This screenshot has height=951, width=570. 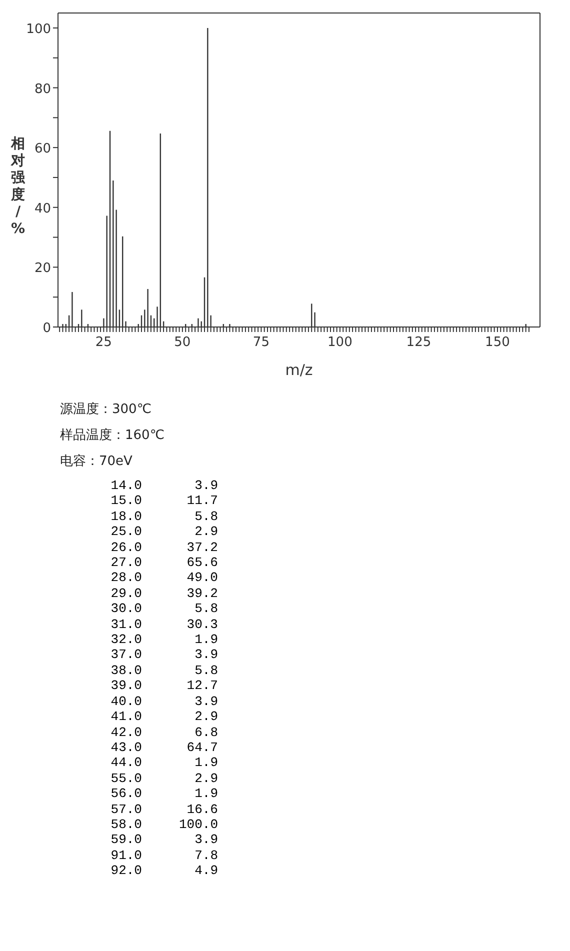 I want to click on x-tick-label: 100, so click(x=340, y=342).